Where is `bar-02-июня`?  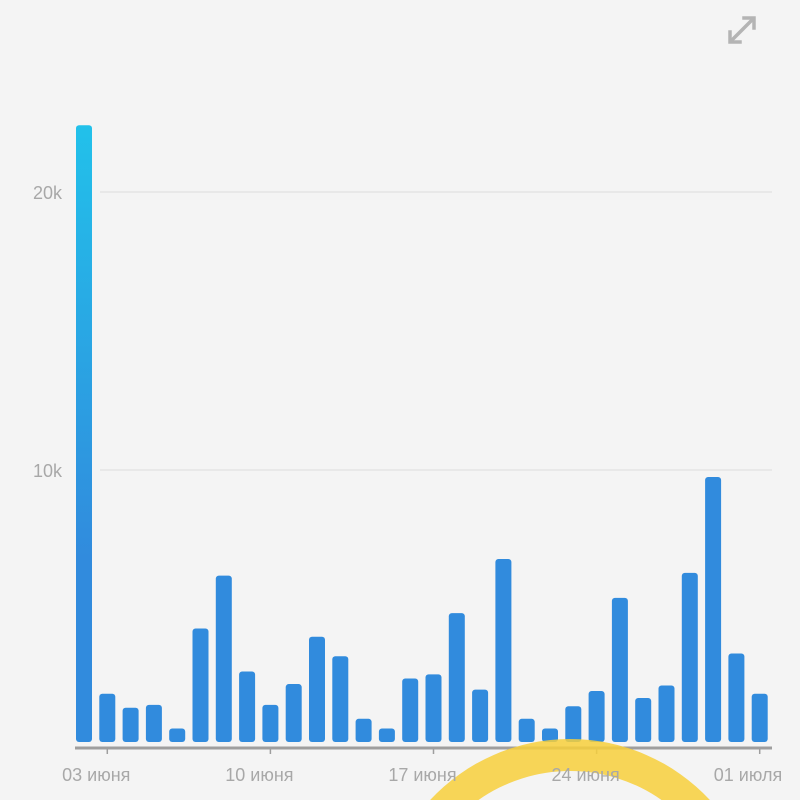
bar-02-июня is located at coordinates (84, 433).